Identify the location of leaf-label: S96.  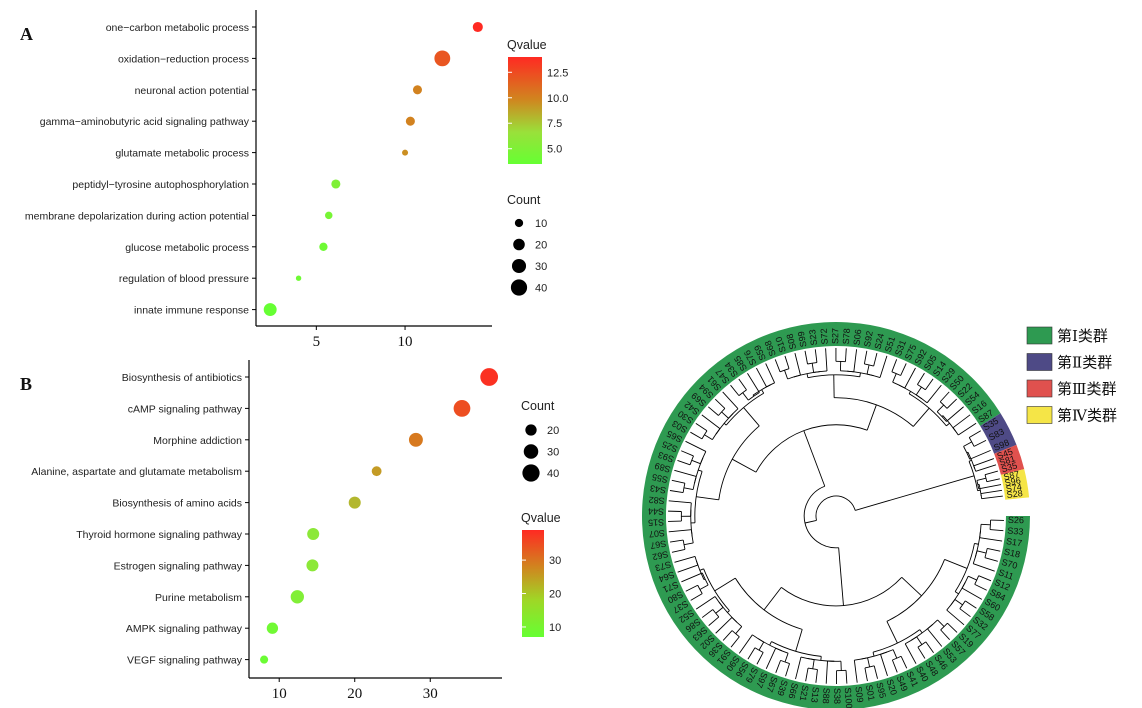
(1013, 481).